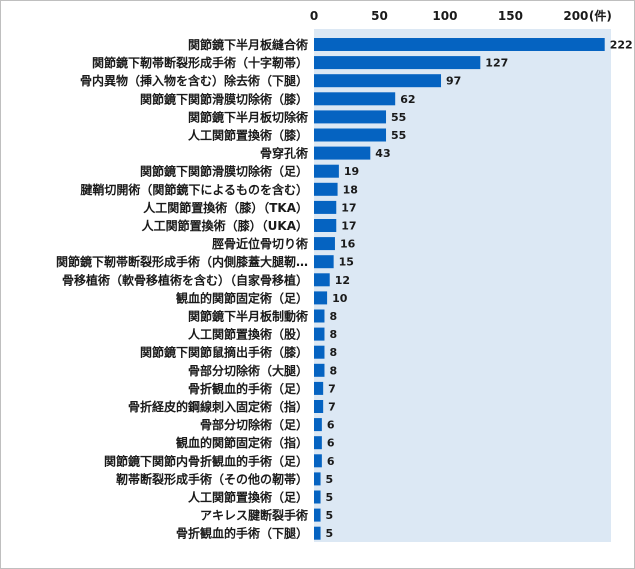 The image size is (635, 569). I want to click on bar-value-label: 18, so click(350, 189).